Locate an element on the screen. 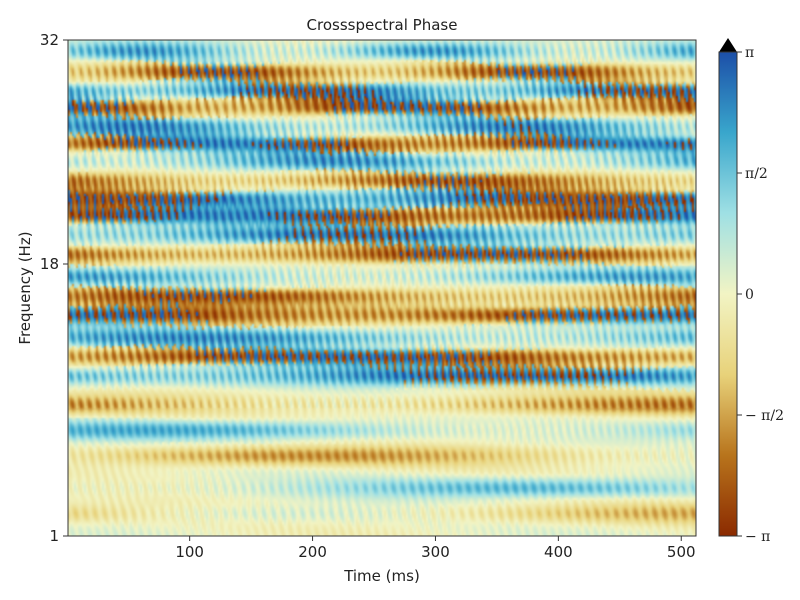 This screenshot has width=800, height=600. y-axis-label: Frequency (Hz) is located at coordinates (25, 287).